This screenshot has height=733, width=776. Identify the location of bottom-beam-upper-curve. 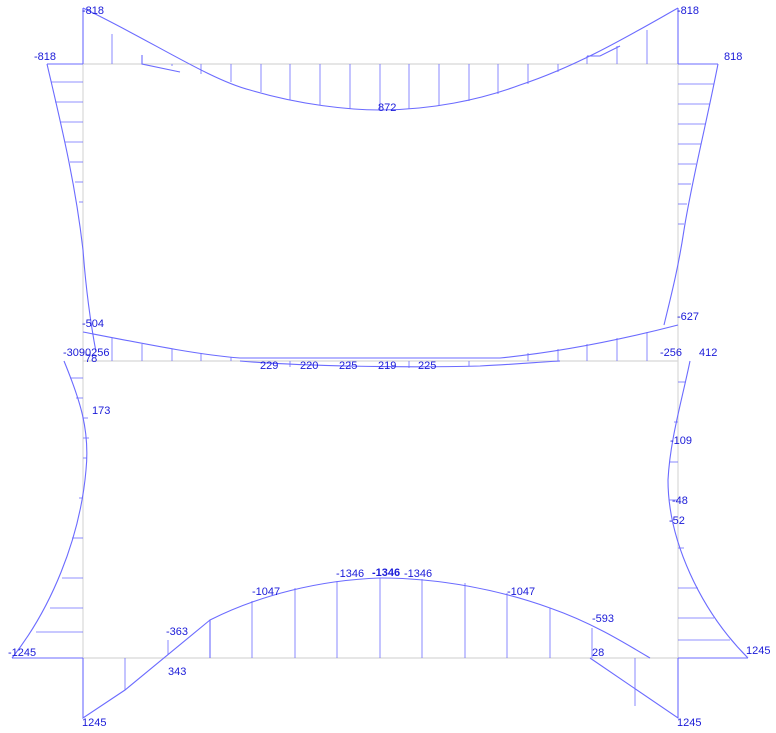
(430, 618).